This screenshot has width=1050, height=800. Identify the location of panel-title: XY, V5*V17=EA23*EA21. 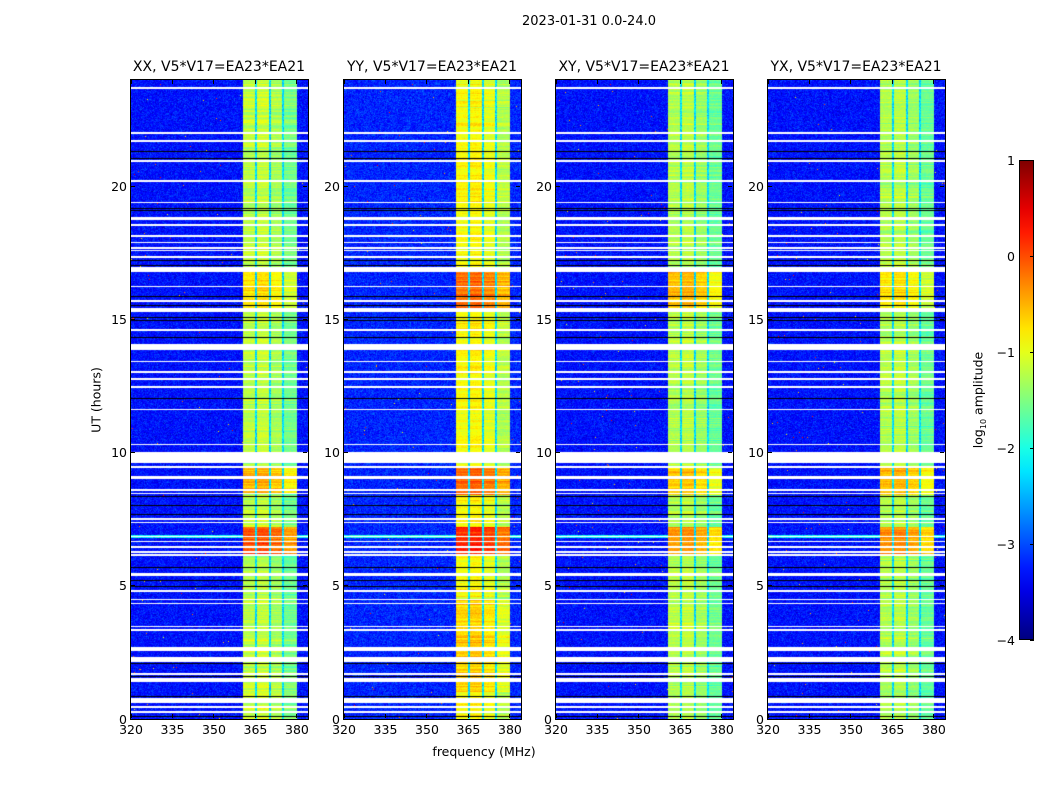
(644, 67).